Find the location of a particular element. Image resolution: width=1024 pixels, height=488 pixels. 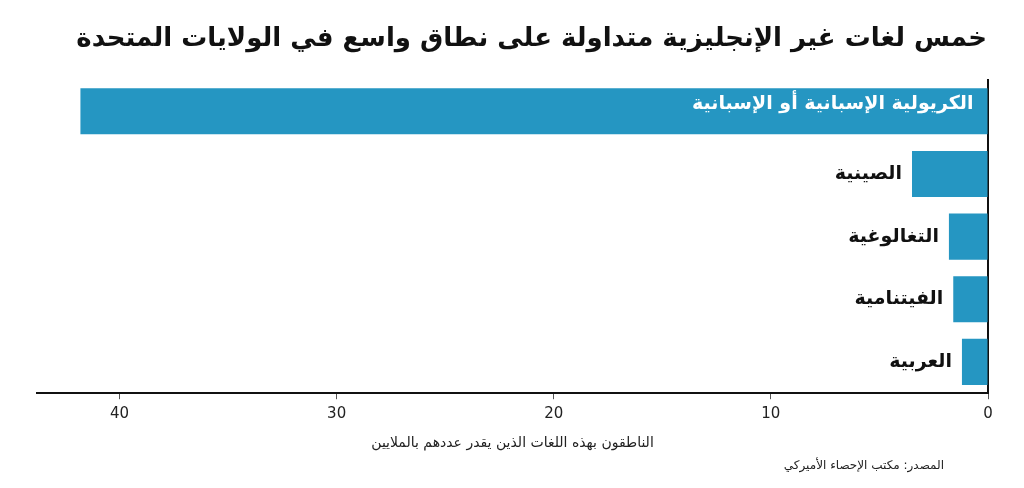

x-tick-label: 10 is located at coordinates (771, 413).